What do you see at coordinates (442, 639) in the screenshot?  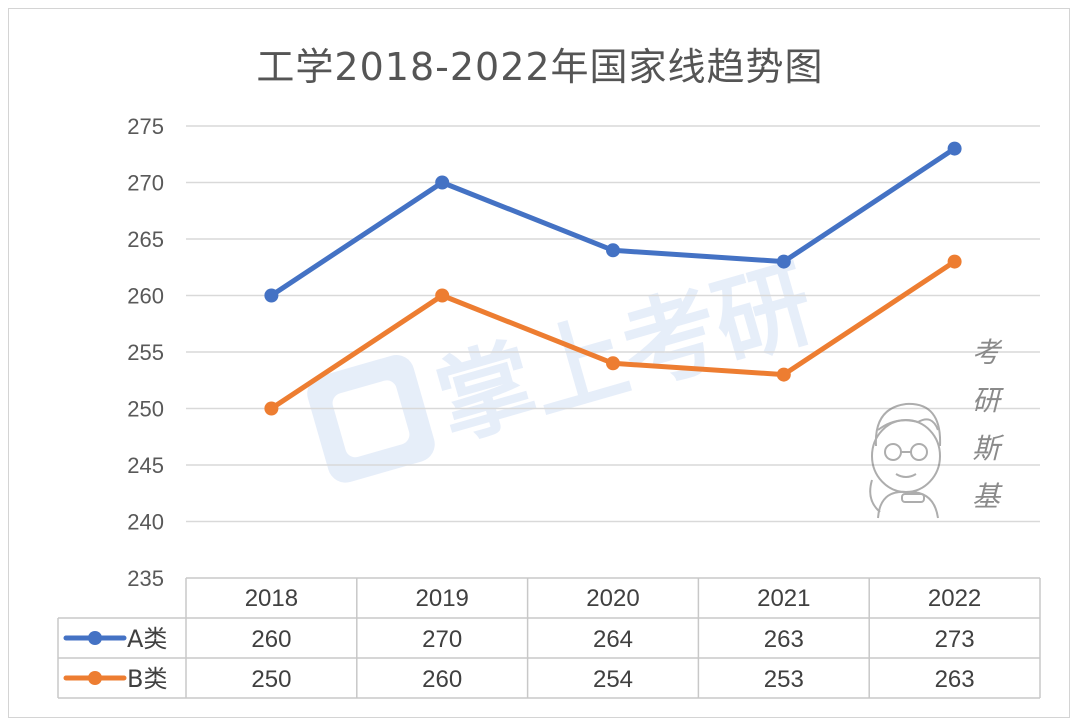 I see `data-table-value: 270` at bounding box center [442, 639].